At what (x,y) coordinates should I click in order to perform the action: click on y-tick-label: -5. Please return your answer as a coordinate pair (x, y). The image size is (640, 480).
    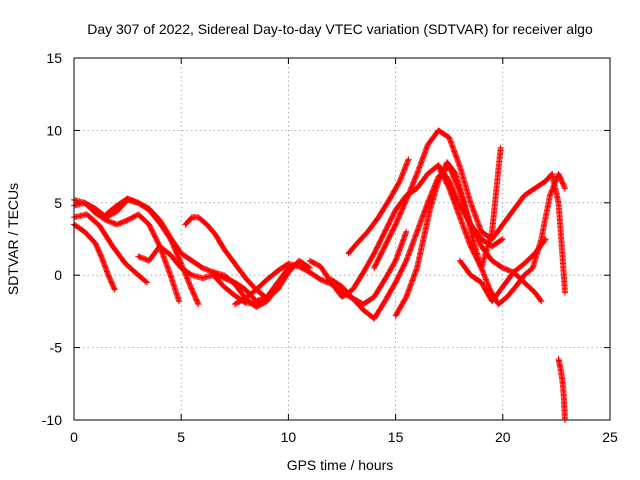
    Looking at the image, I should click on (56, 348).